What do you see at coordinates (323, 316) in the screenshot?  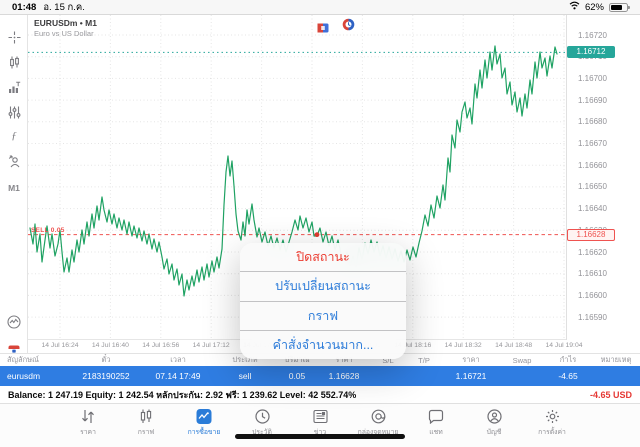 I see `menu-item-chart: กราฟ` at bounding box center [323, 316].